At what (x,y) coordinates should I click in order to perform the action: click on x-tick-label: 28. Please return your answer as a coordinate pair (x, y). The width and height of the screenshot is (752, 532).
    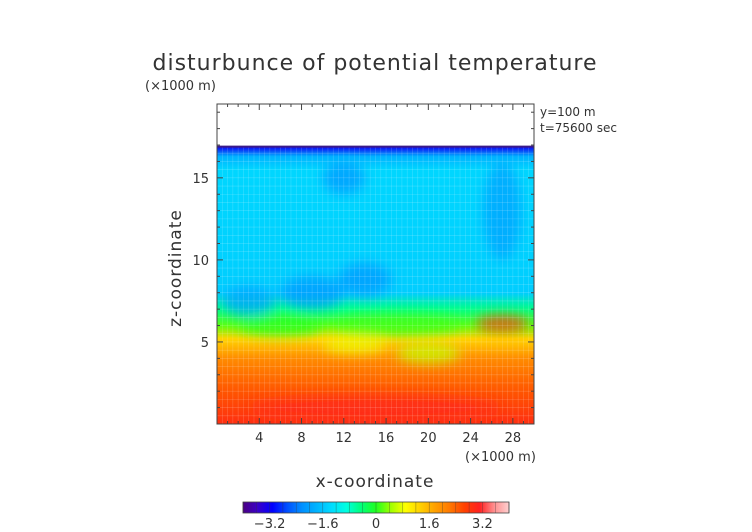
    Looking at the image, I should click on (513, 438).